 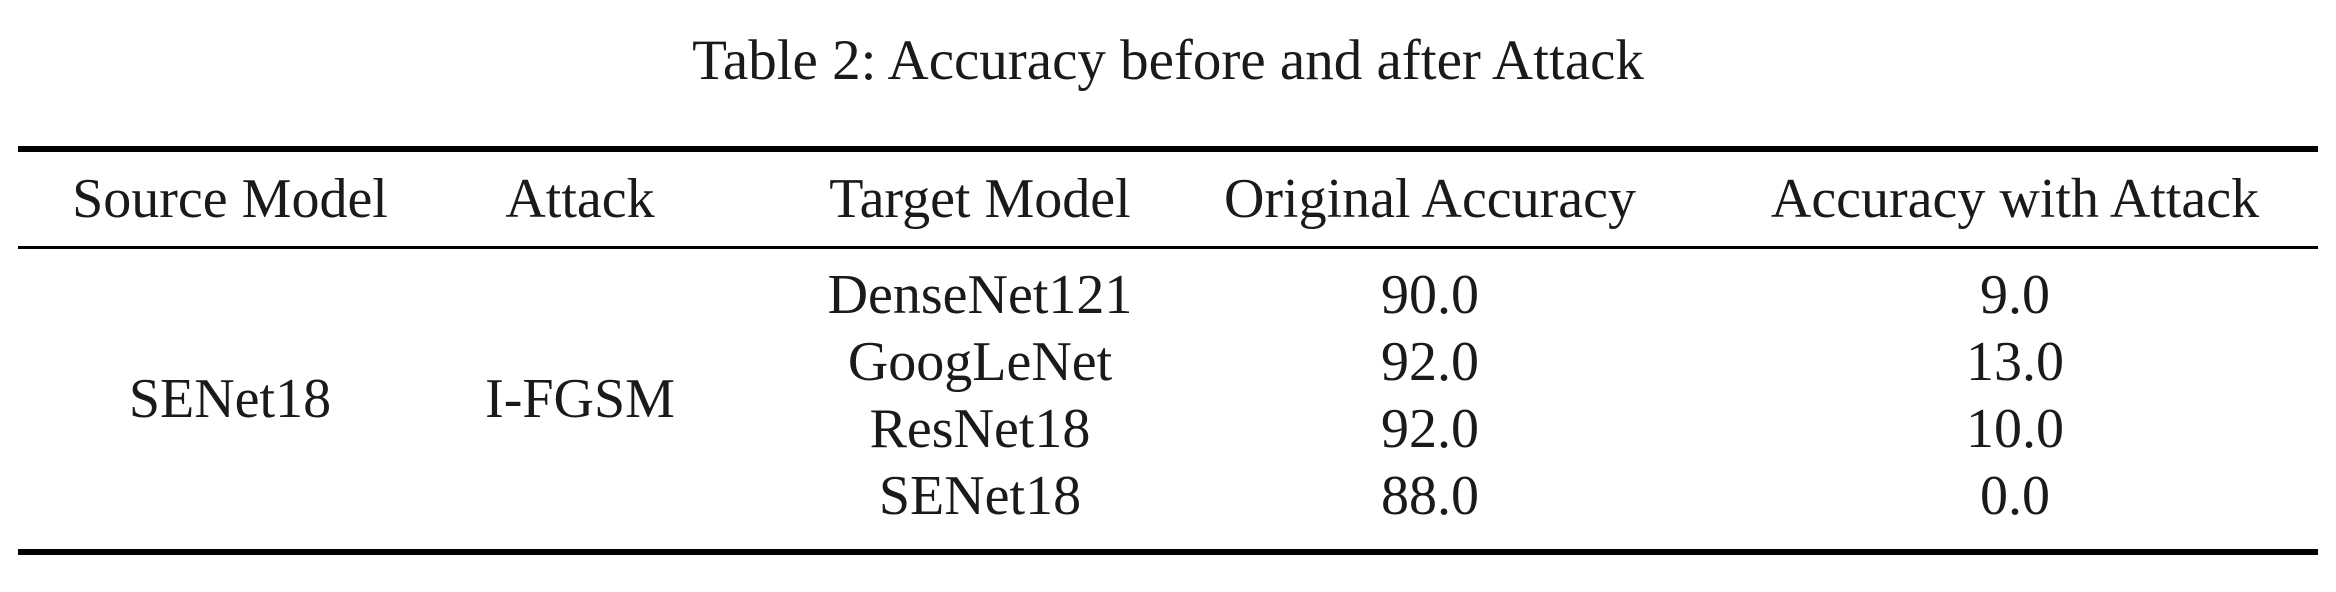 I want to click on cell-accuracy-with-attack: 9.0, so click(x=2015, y=295).